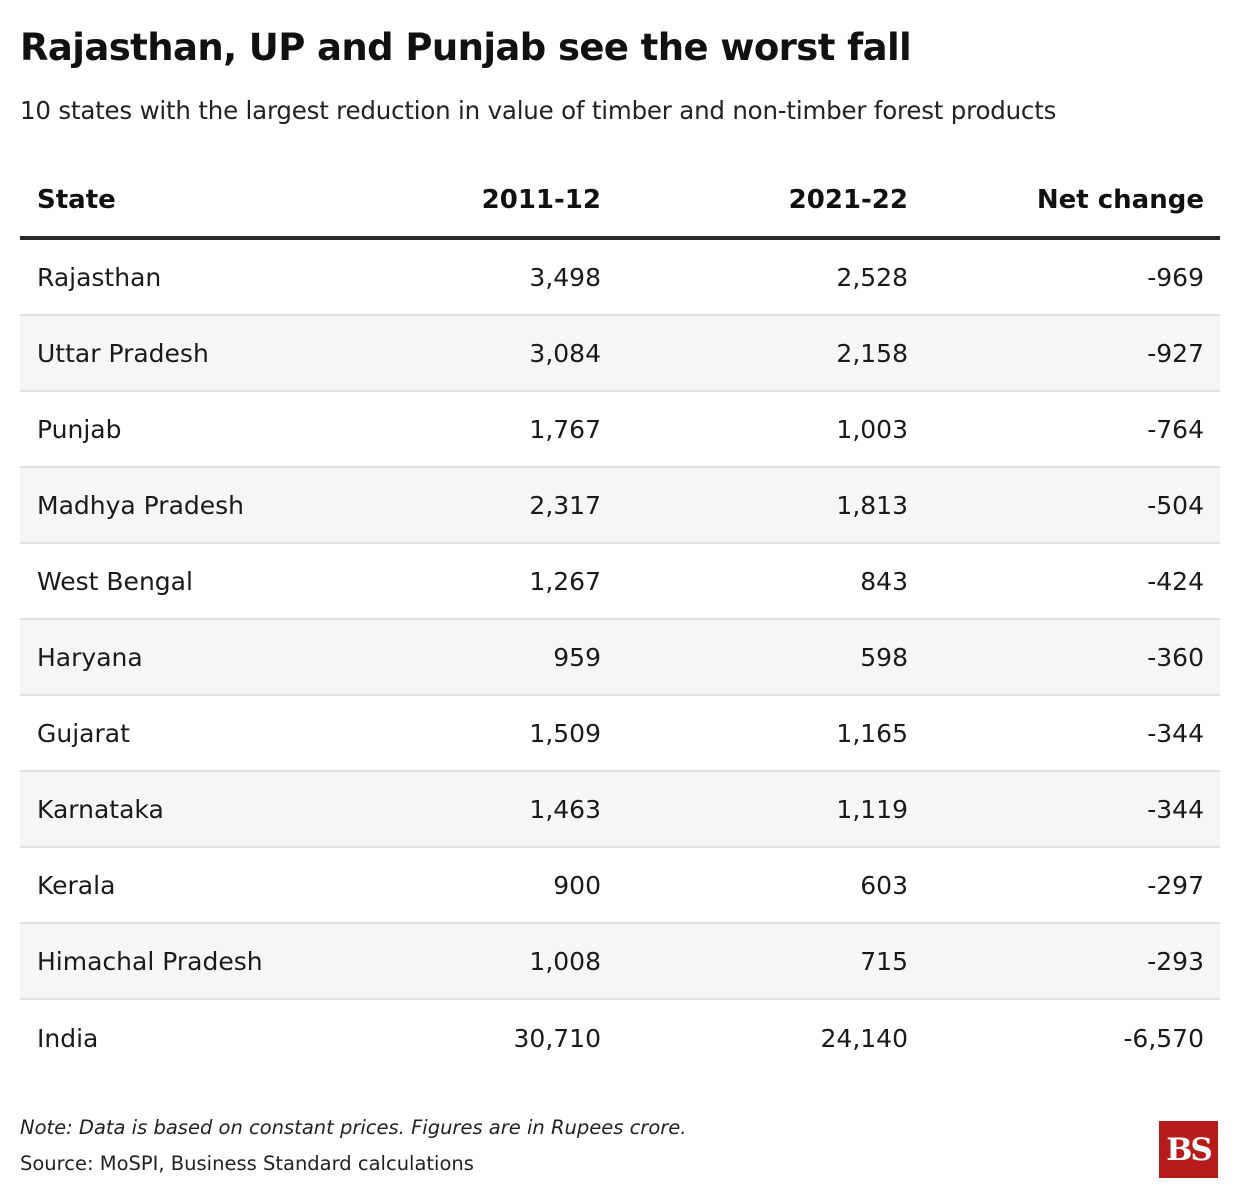 The image size is (1240, 1198). Describe the element at coordinates (141, 505) in the screenshot. I see `cell-state: Madhya Pradesh` at that location.